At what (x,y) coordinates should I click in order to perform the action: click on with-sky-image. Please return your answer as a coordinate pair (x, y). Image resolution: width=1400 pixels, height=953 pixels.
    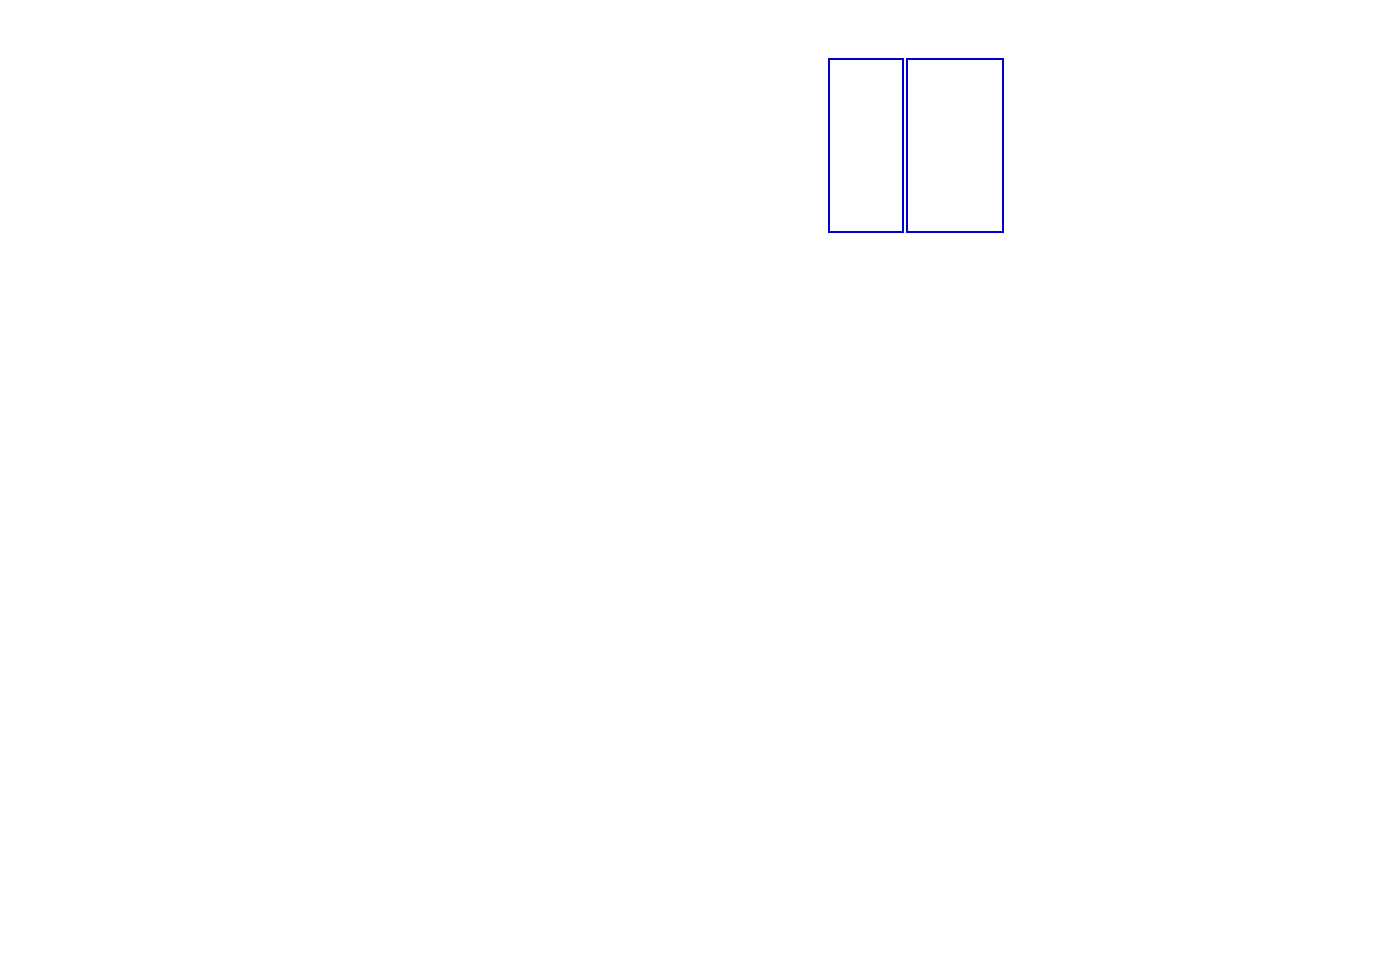
    Looking at the image, I should click on (866, 145).